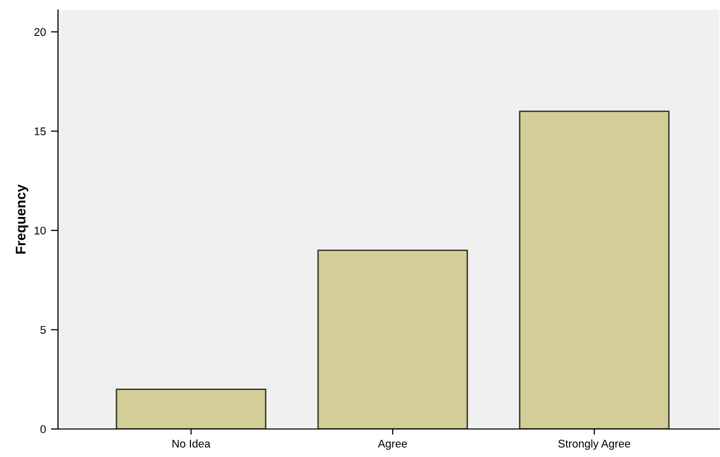 Image resolution: width=720 pixels, height=457 pixels. I want to click on x-tick-label: No Idea, so click(191, 443).